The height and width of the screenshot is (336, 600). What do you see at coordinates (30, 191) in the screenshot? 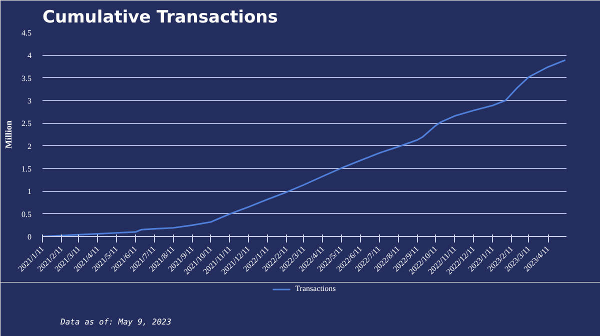
I see `y-tick-label: 1` at bounding box center [30, 191].